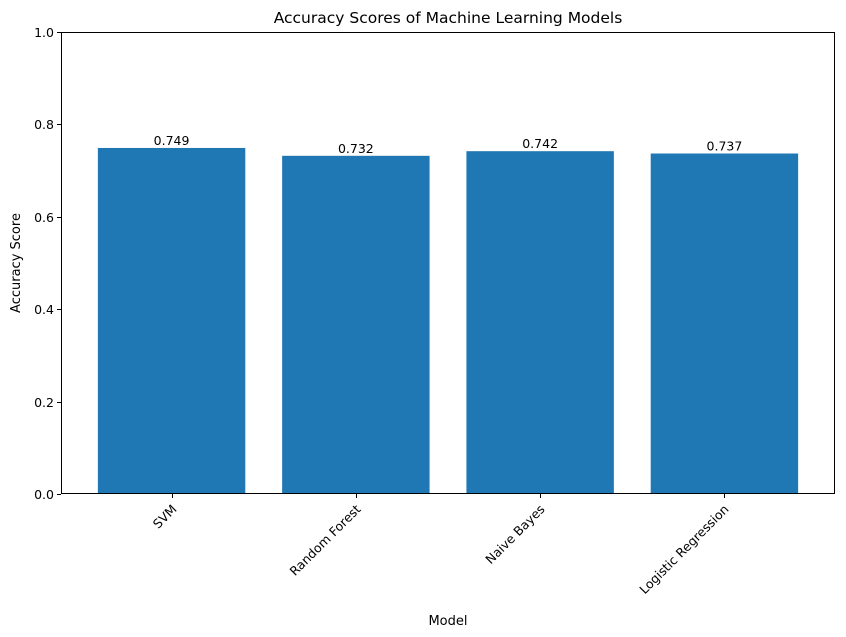 This screenshot has height=637, width=846. Describe the element at coordinates (725, 146) in the screenshot. I see `bar-value-label: 0.737` at that location.